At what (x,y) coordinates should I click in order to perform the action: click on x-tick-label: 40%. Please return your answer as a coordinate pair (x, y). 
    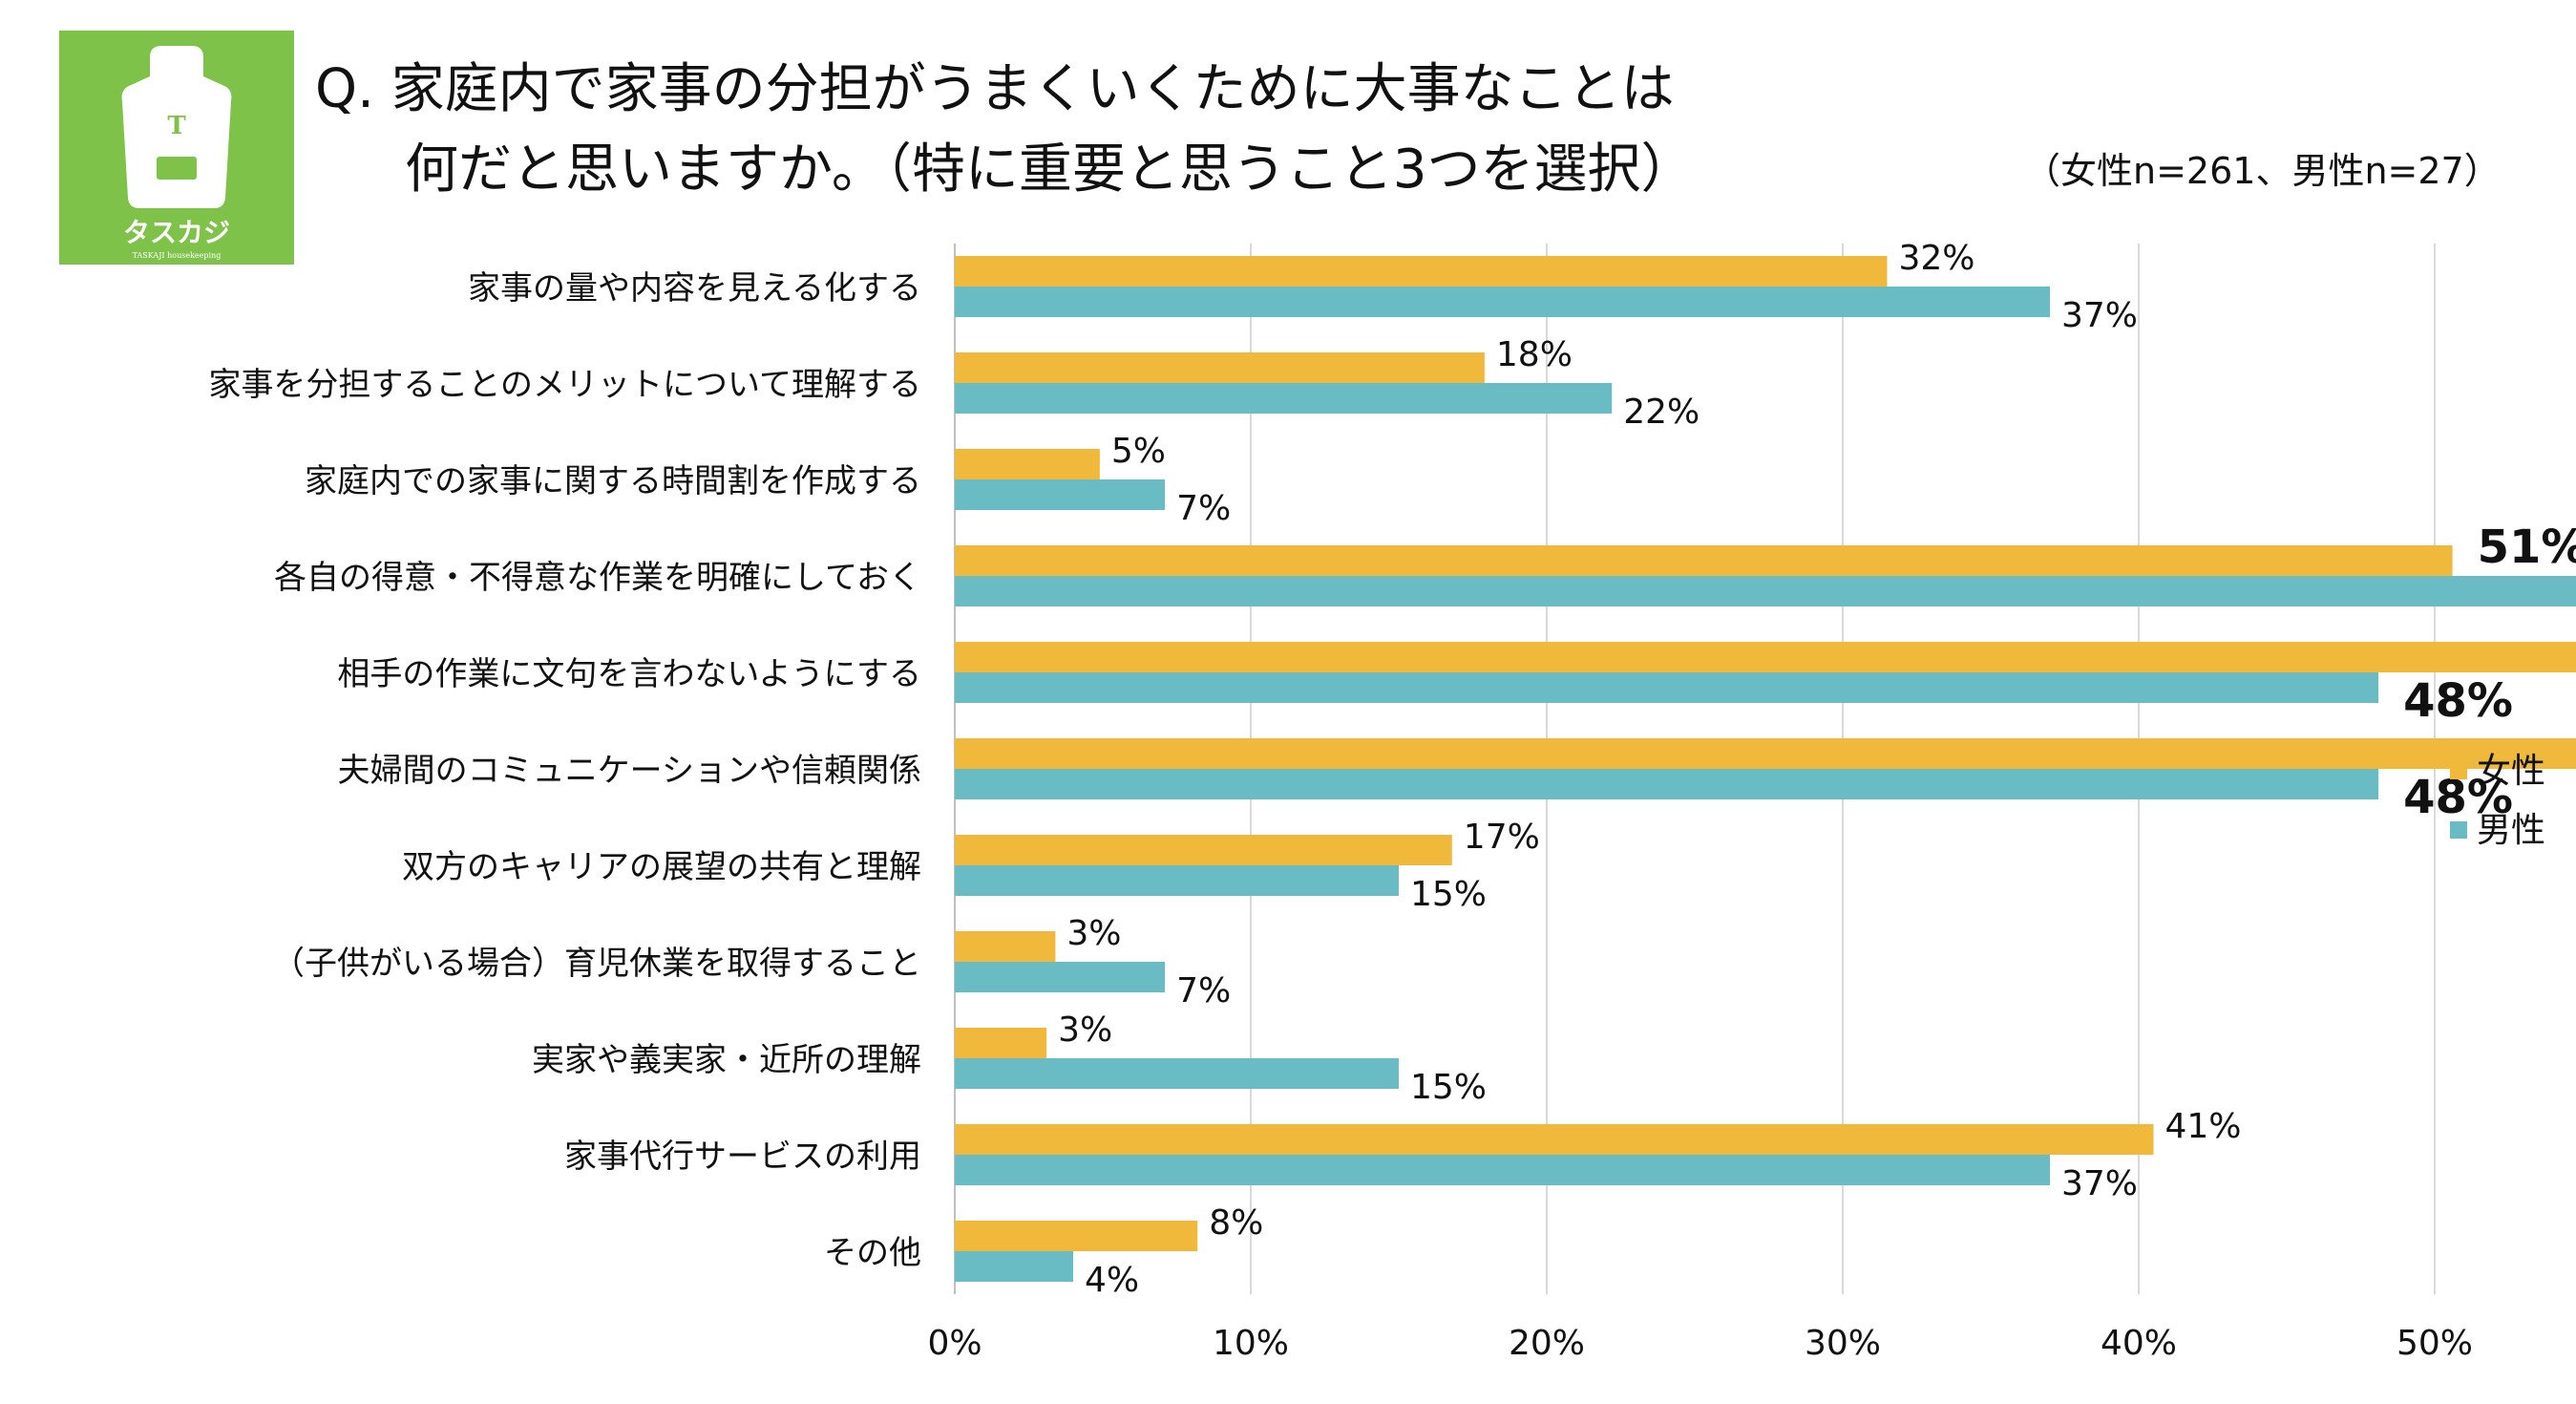
    Looking at the image, I should click on (2139, 1343).